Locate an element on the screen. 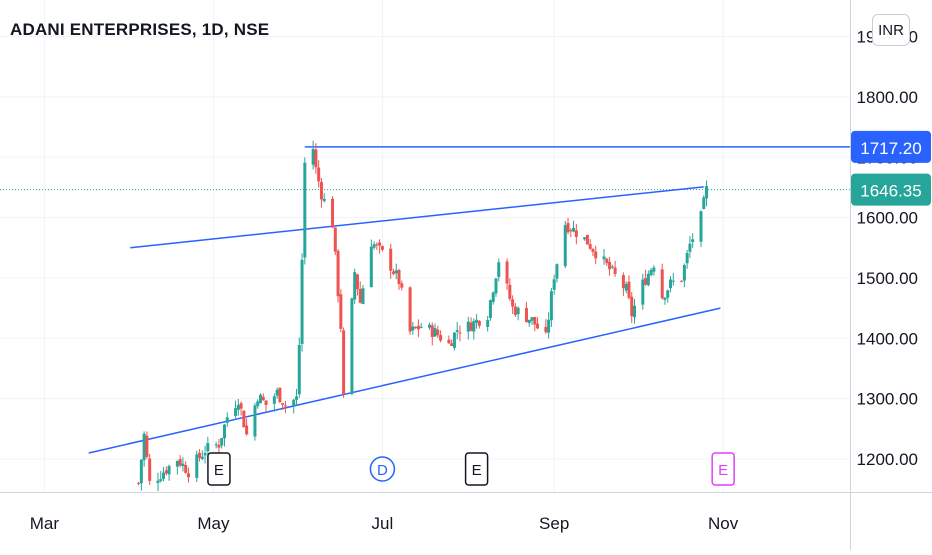 The height and width of the screenshot is (555, 932). trendline is located at coordinates (417, 217).